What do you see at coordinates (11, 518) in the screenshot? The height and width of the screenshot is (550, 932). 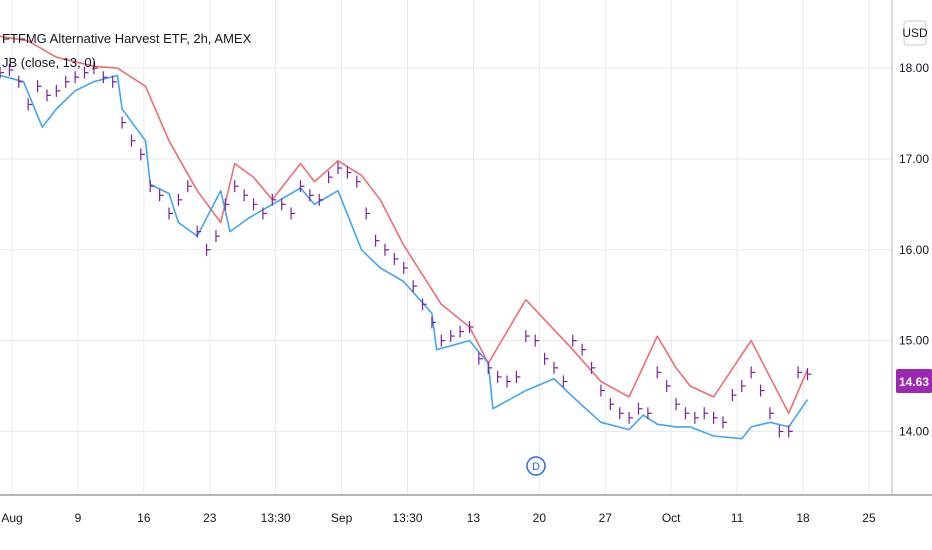 I see `x-tick-label: Aug` at bounding box center [11, 518].